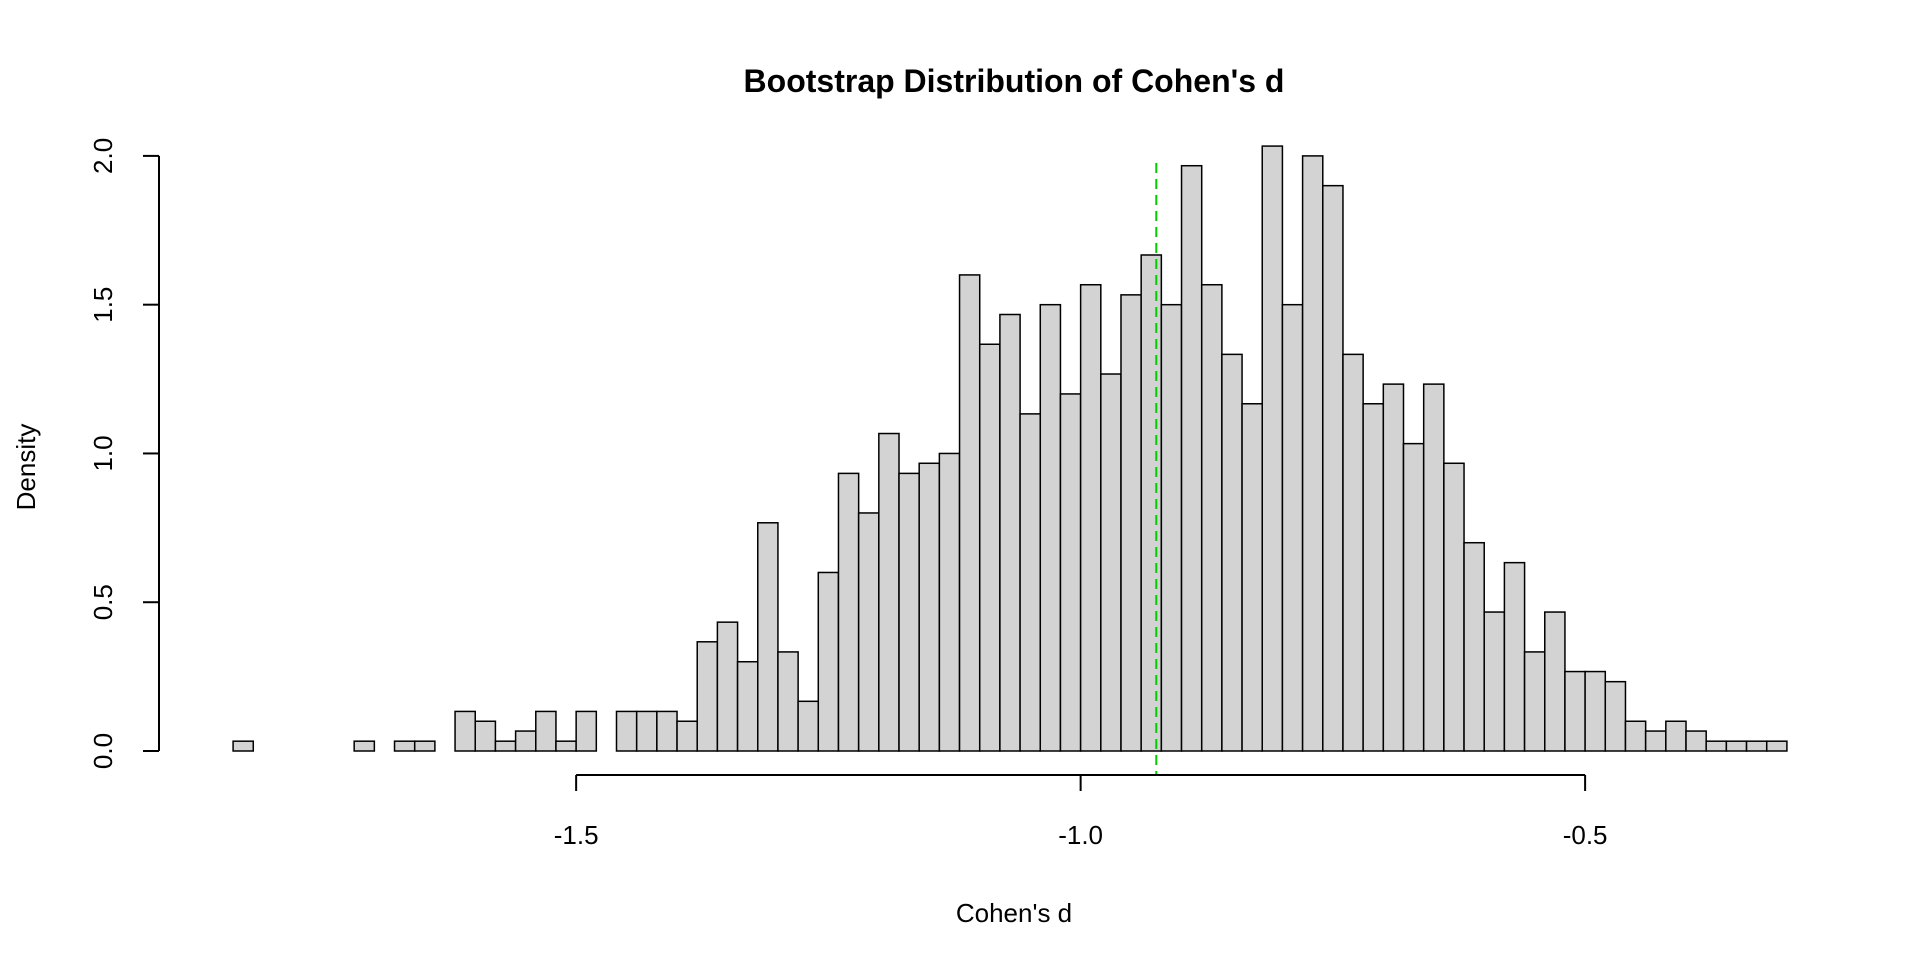 The width and height of the screenshot is (1920, 960). What do you see at coordinates (103, 305) in the screenshot?
I see `y-tick-label: 1.5` at bounding box center [103, 305].